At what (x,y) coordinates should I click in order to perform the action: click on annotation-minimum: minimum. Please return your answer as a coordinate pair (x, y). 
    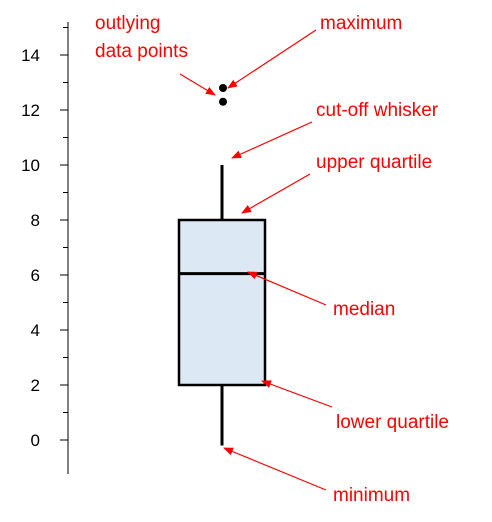
    Looking at the image, I should click on (371, 495).